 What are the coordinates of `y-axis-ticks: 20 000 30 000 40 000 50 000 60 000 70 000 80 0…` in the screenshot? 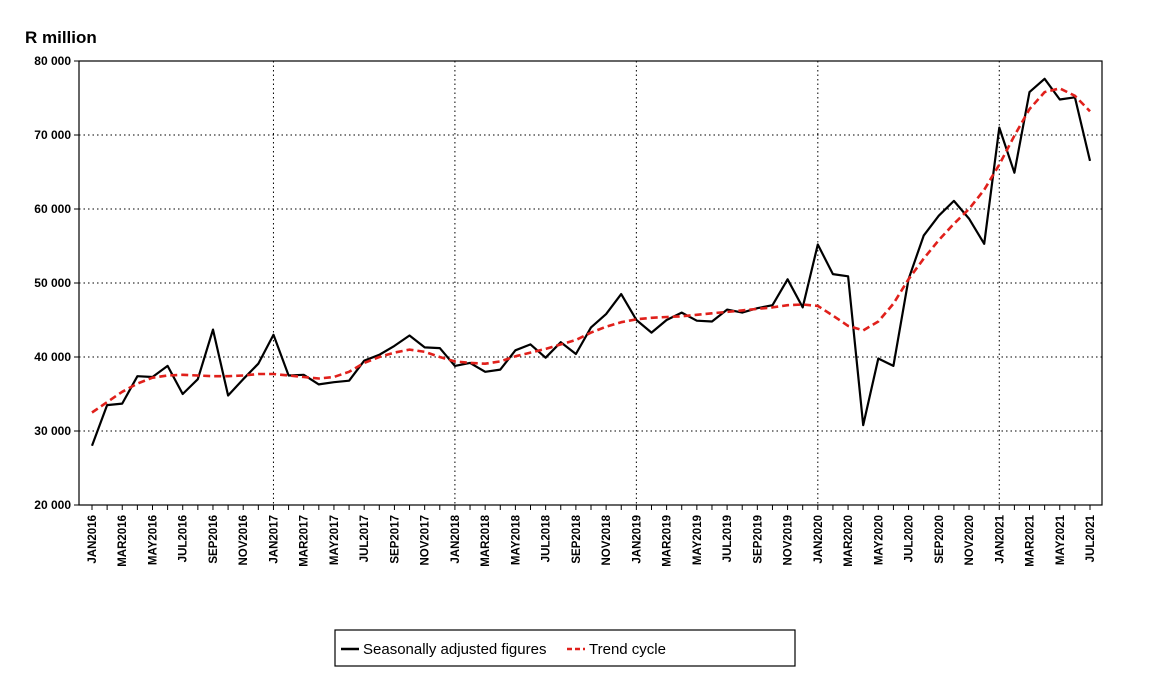 It's located at (56, 283).